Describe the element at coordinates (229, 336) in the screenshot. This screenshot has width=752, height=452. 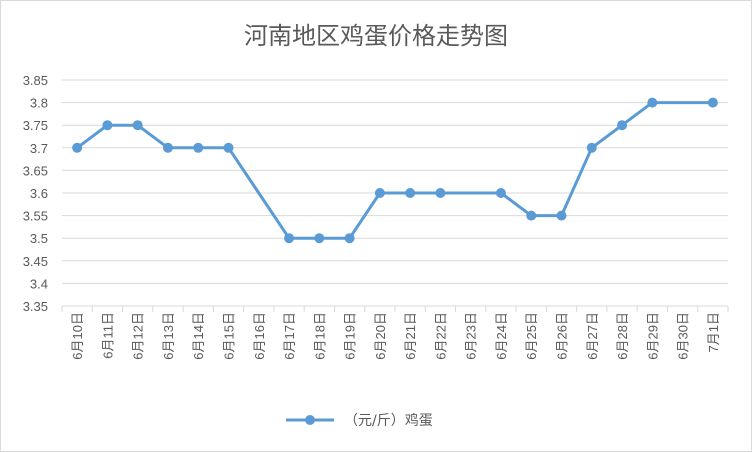
I see `x-tick-label: 6月15日` at that location.